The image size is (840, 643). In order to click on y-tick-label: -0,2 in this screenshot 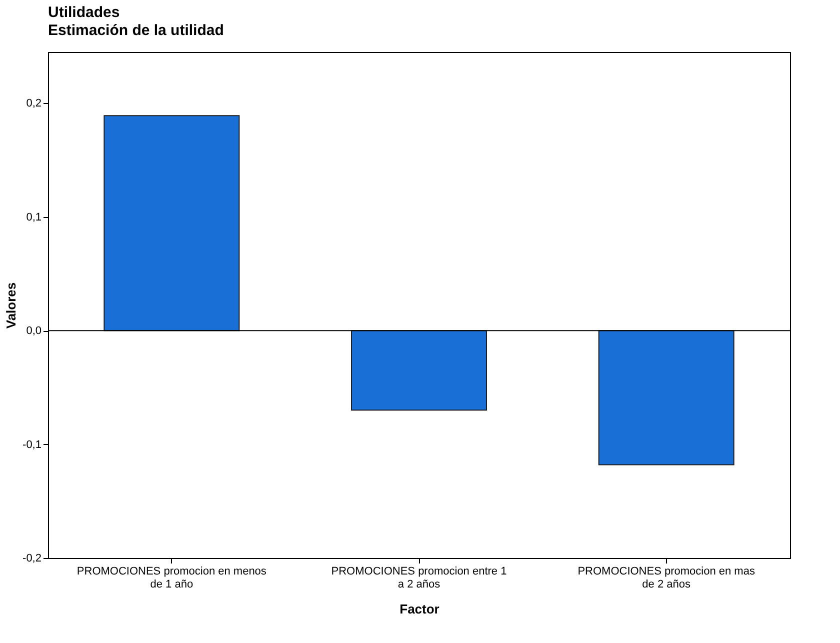, I will do `click(32, 558)`.